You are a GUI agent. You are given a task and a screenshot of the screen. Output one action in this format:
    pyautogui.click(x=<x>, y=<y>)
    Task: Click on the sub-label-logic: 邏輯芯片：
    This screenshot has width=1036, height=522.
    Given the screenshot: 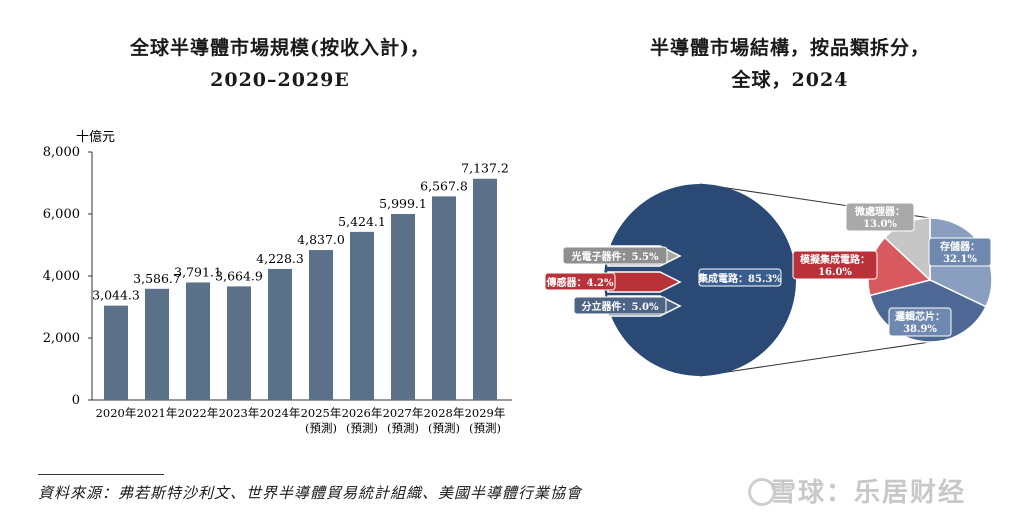 What is the action you would take?
    pyautogui.click(x=920, y=316)
    